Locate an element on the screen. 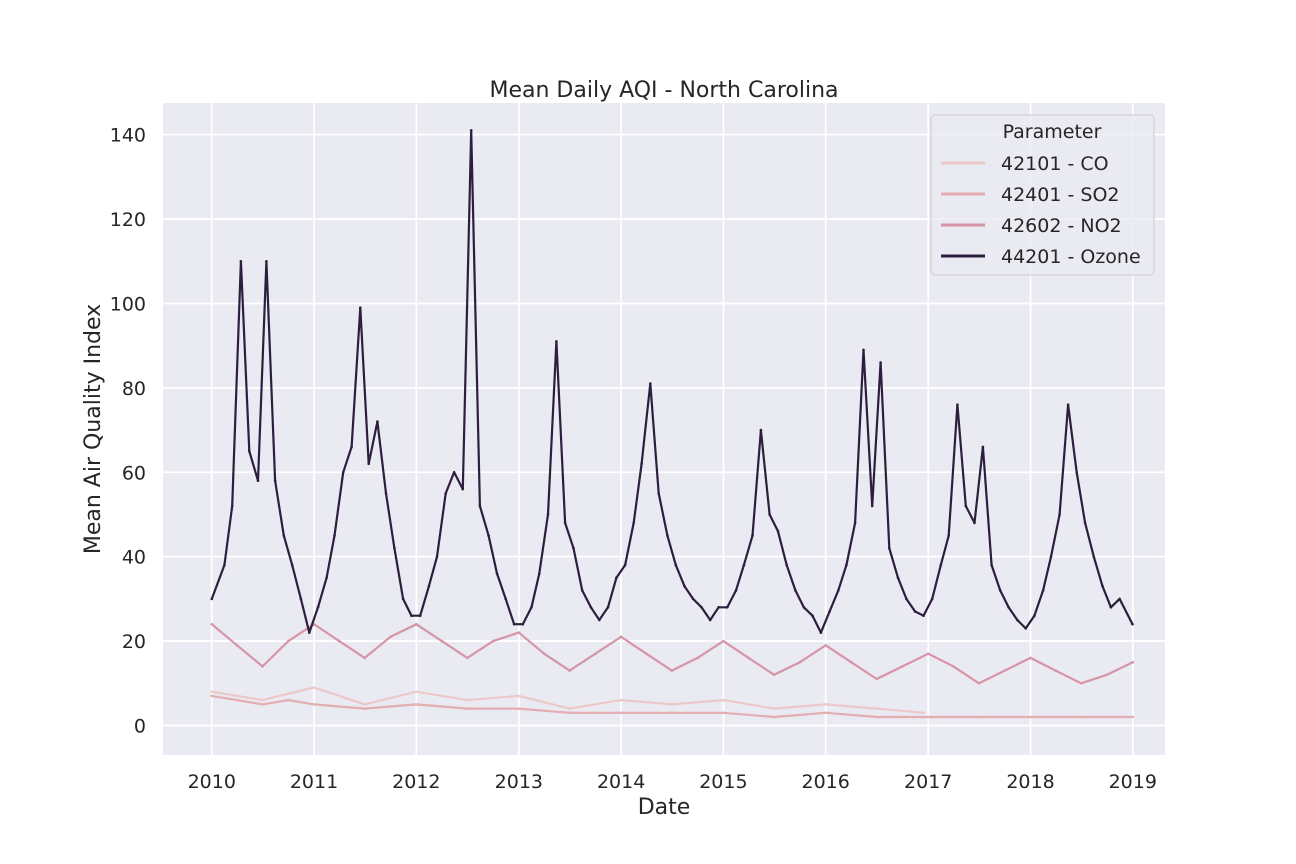  x-tick-label: 2017 is located at coordinates (928, 782).